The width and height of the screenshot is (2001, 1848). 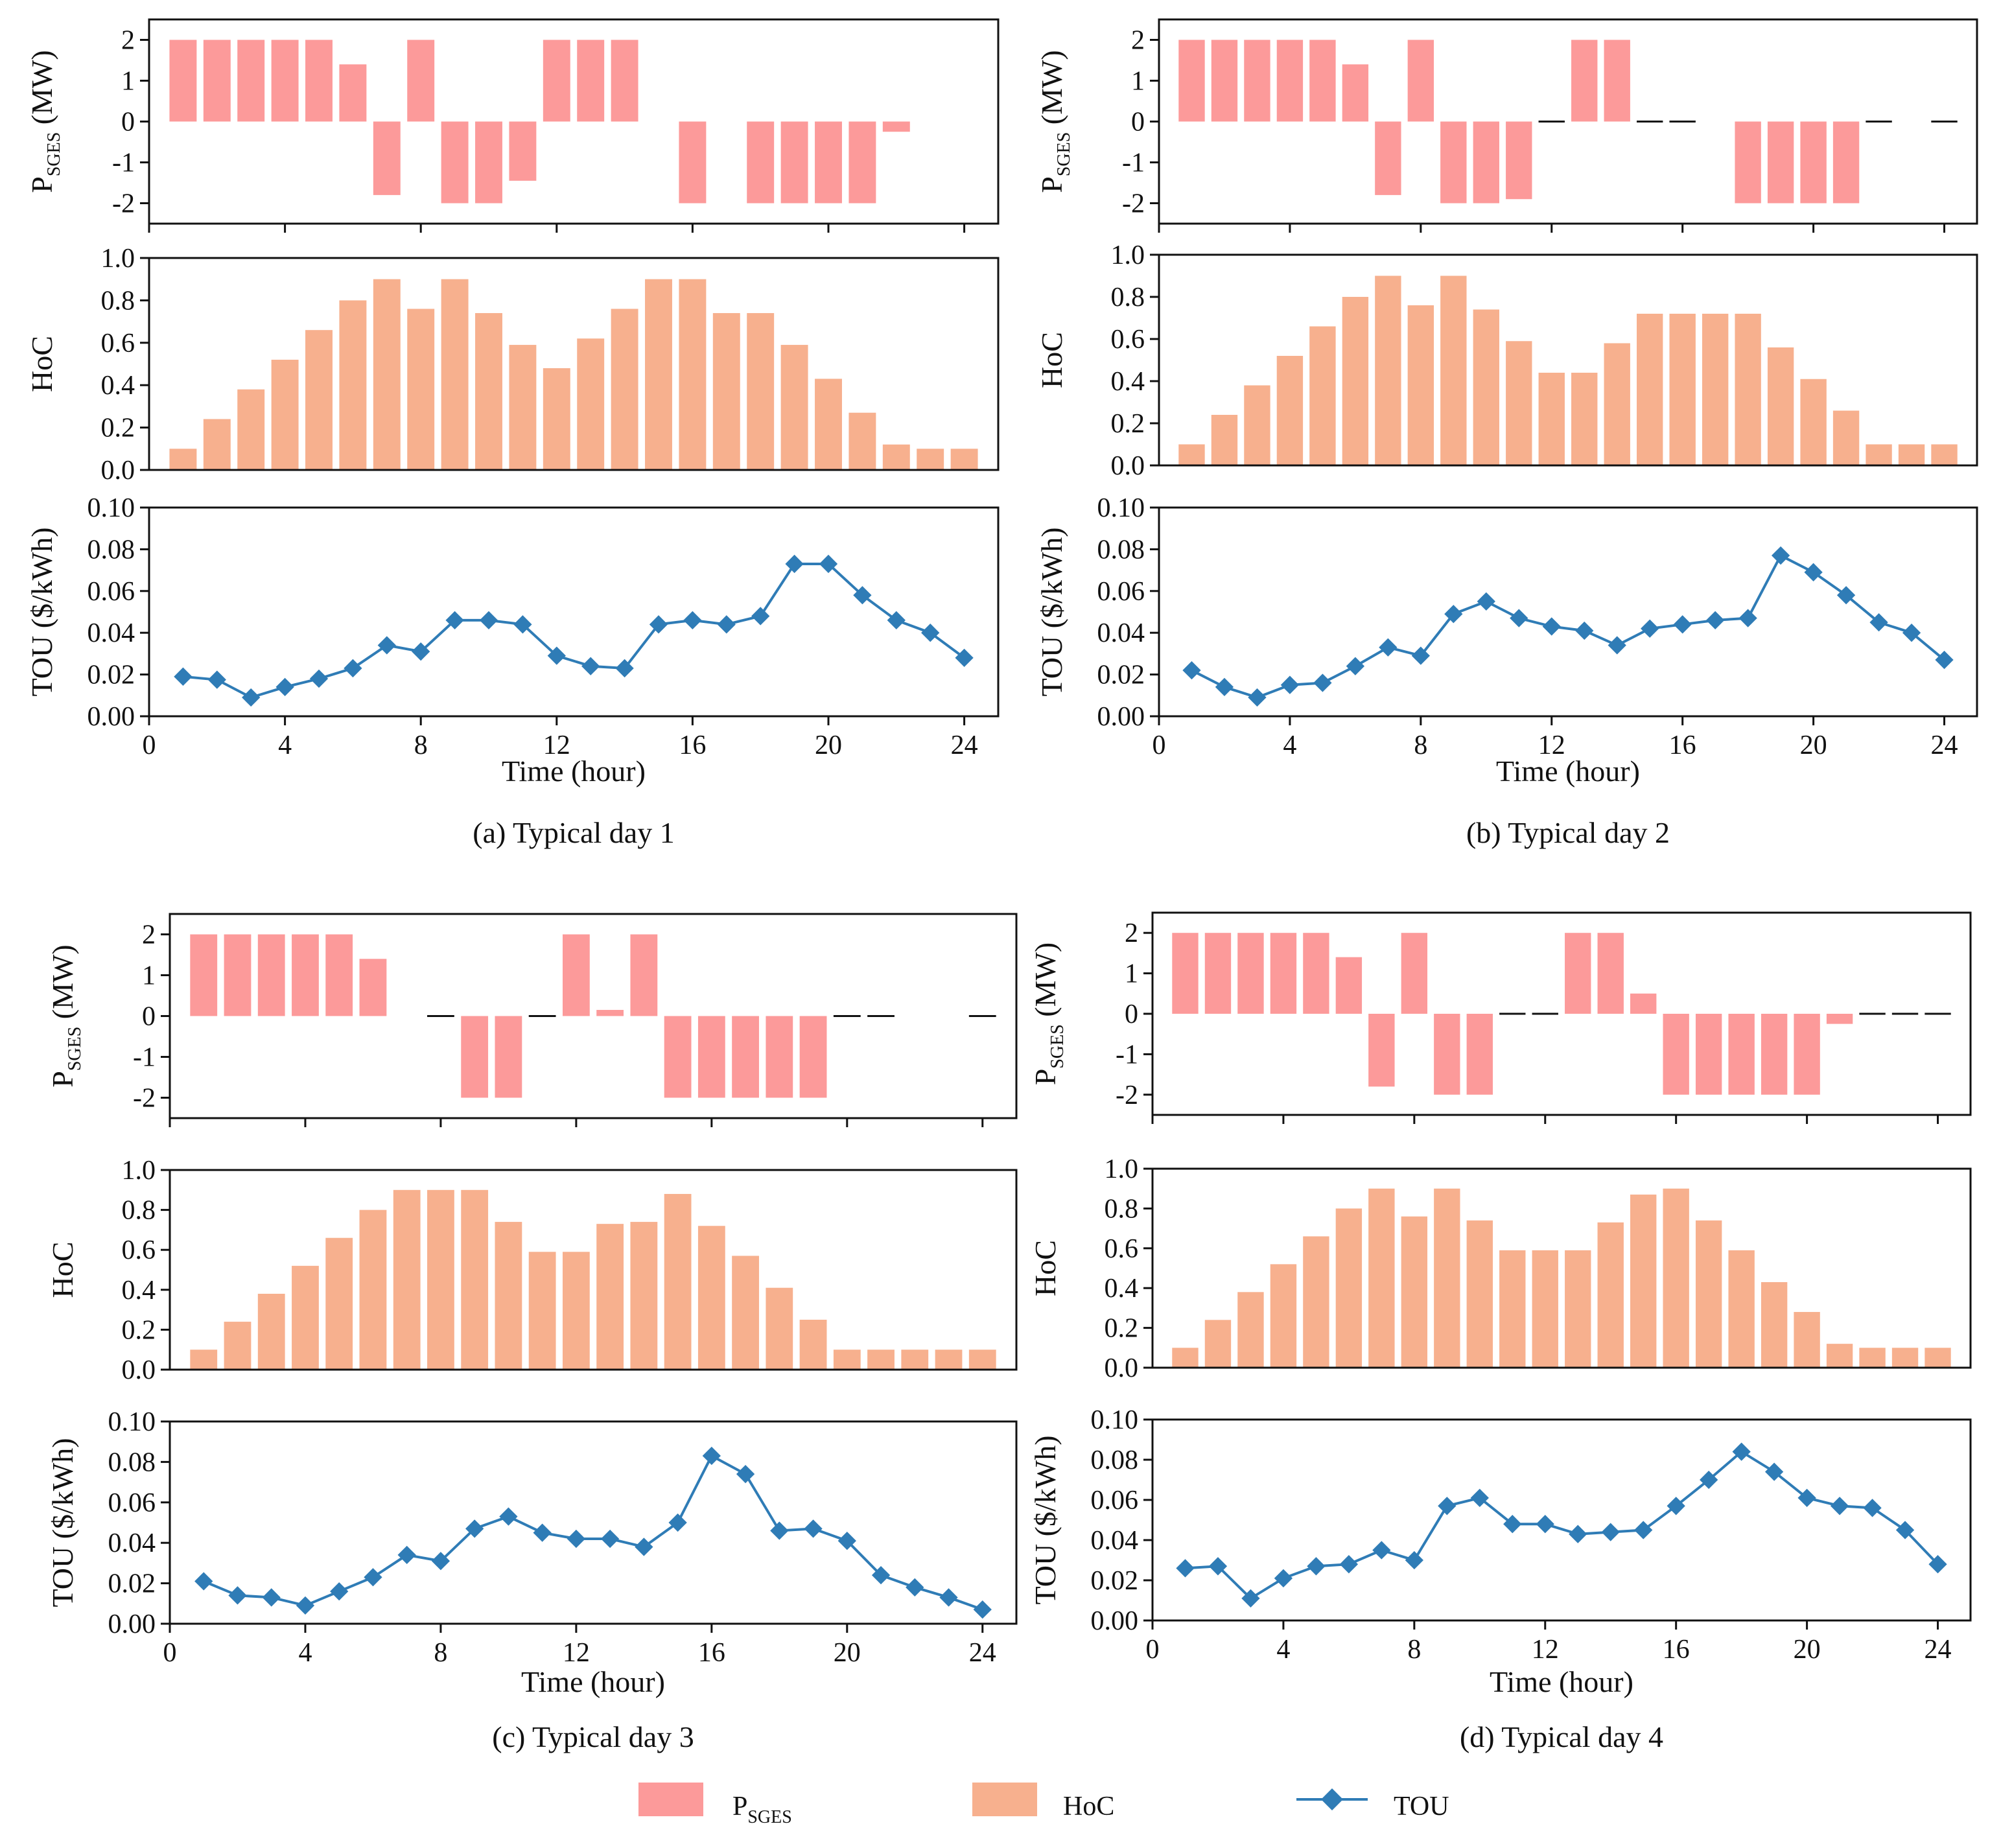 What do you see at coordinates (118, 259) in the screenshot?
I see `hoc-ytick-label: 1.0` at bounding box center [118, 259].